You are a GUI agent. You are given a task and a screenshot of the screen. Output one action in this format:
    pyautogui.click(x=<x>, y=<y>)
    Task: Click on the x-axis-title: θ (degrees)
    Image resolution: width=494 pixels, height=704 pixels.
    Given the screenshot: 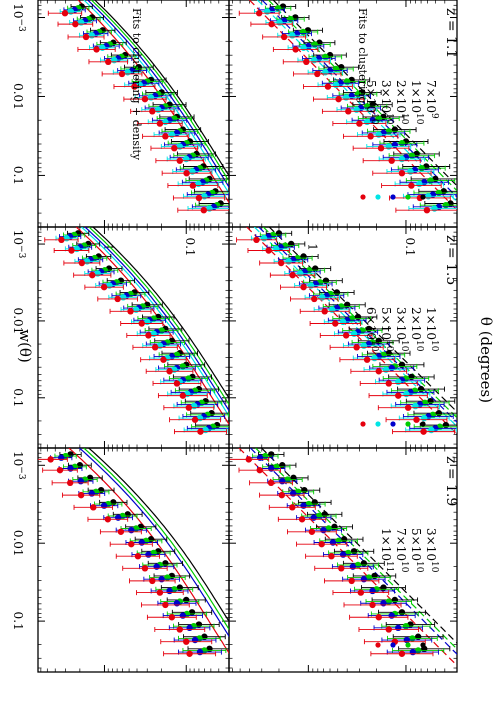 What is the action you would take?
    pyautogui.click(x=485, y=360)
    